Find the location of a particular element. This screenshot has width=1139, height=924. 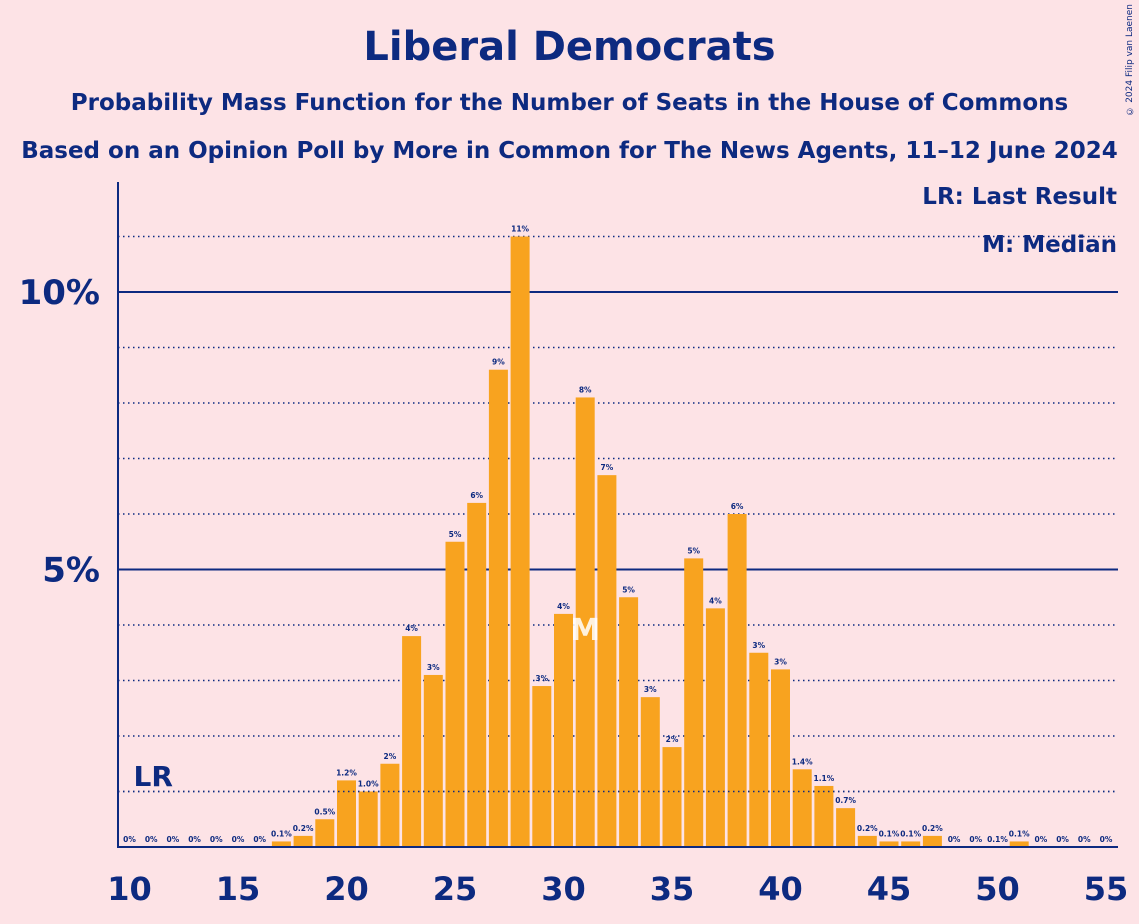

bar-value-label: 7% is located at coordinates (607, 467).